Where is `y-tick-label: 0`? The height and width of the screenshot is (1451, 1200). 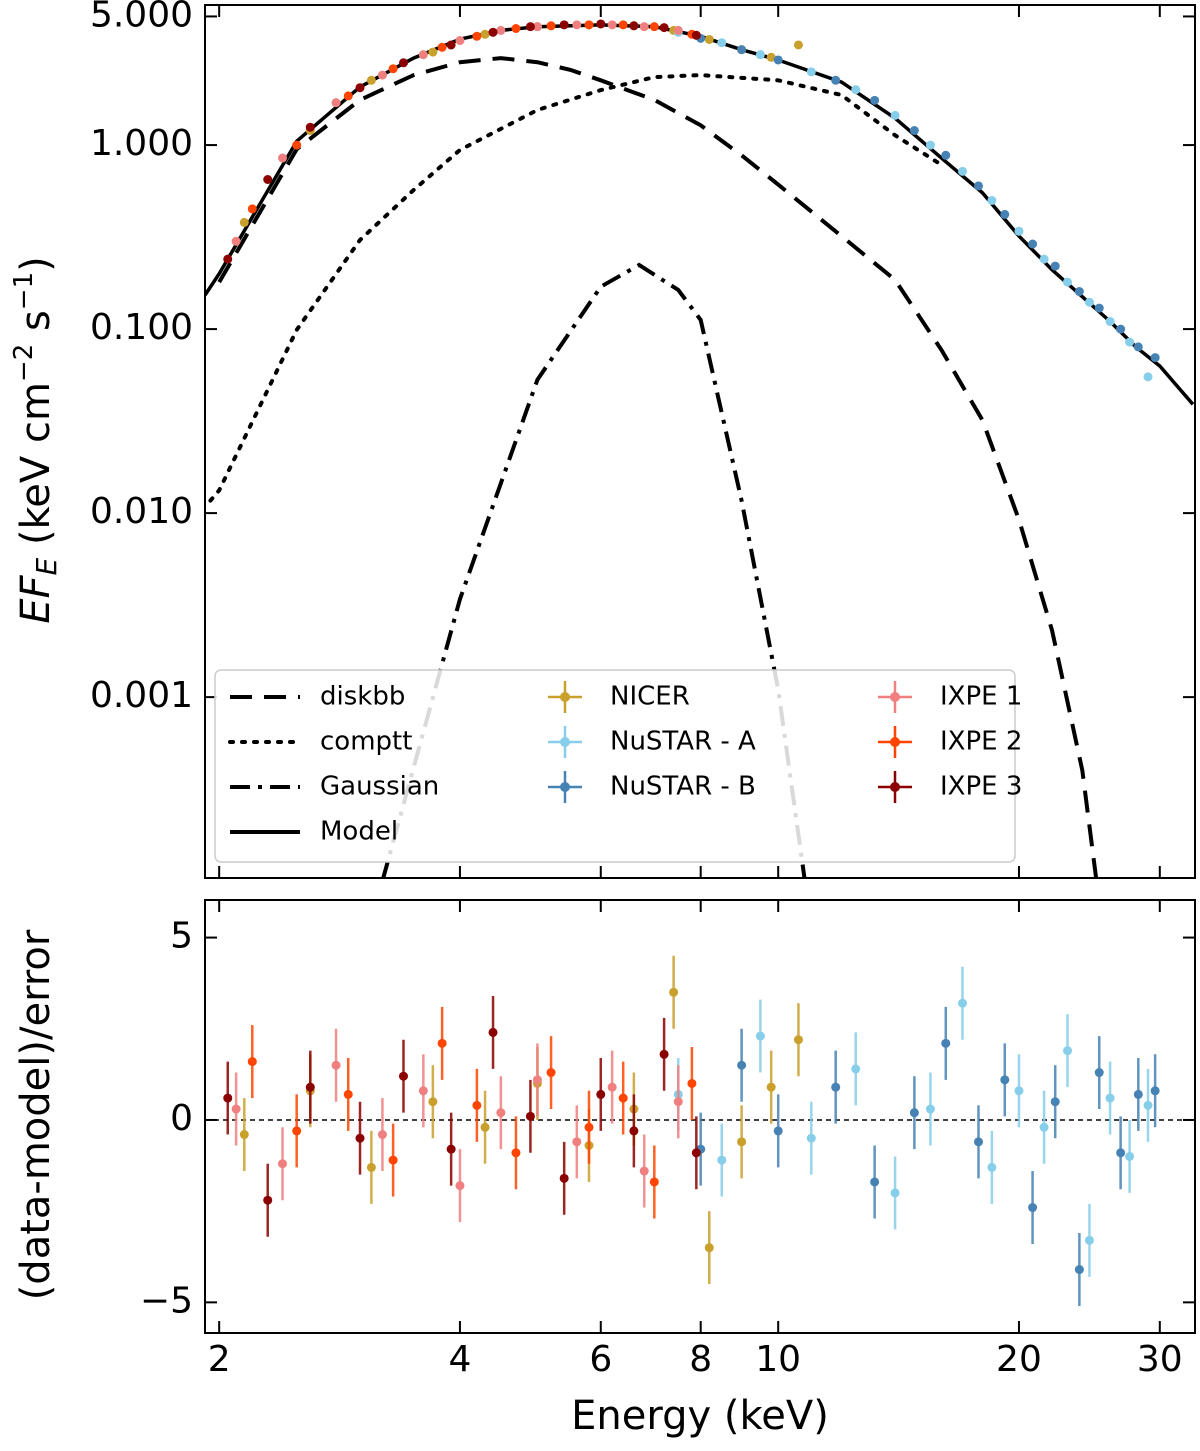
y-tick-label: 0 is located at coordinates (181, 1118).